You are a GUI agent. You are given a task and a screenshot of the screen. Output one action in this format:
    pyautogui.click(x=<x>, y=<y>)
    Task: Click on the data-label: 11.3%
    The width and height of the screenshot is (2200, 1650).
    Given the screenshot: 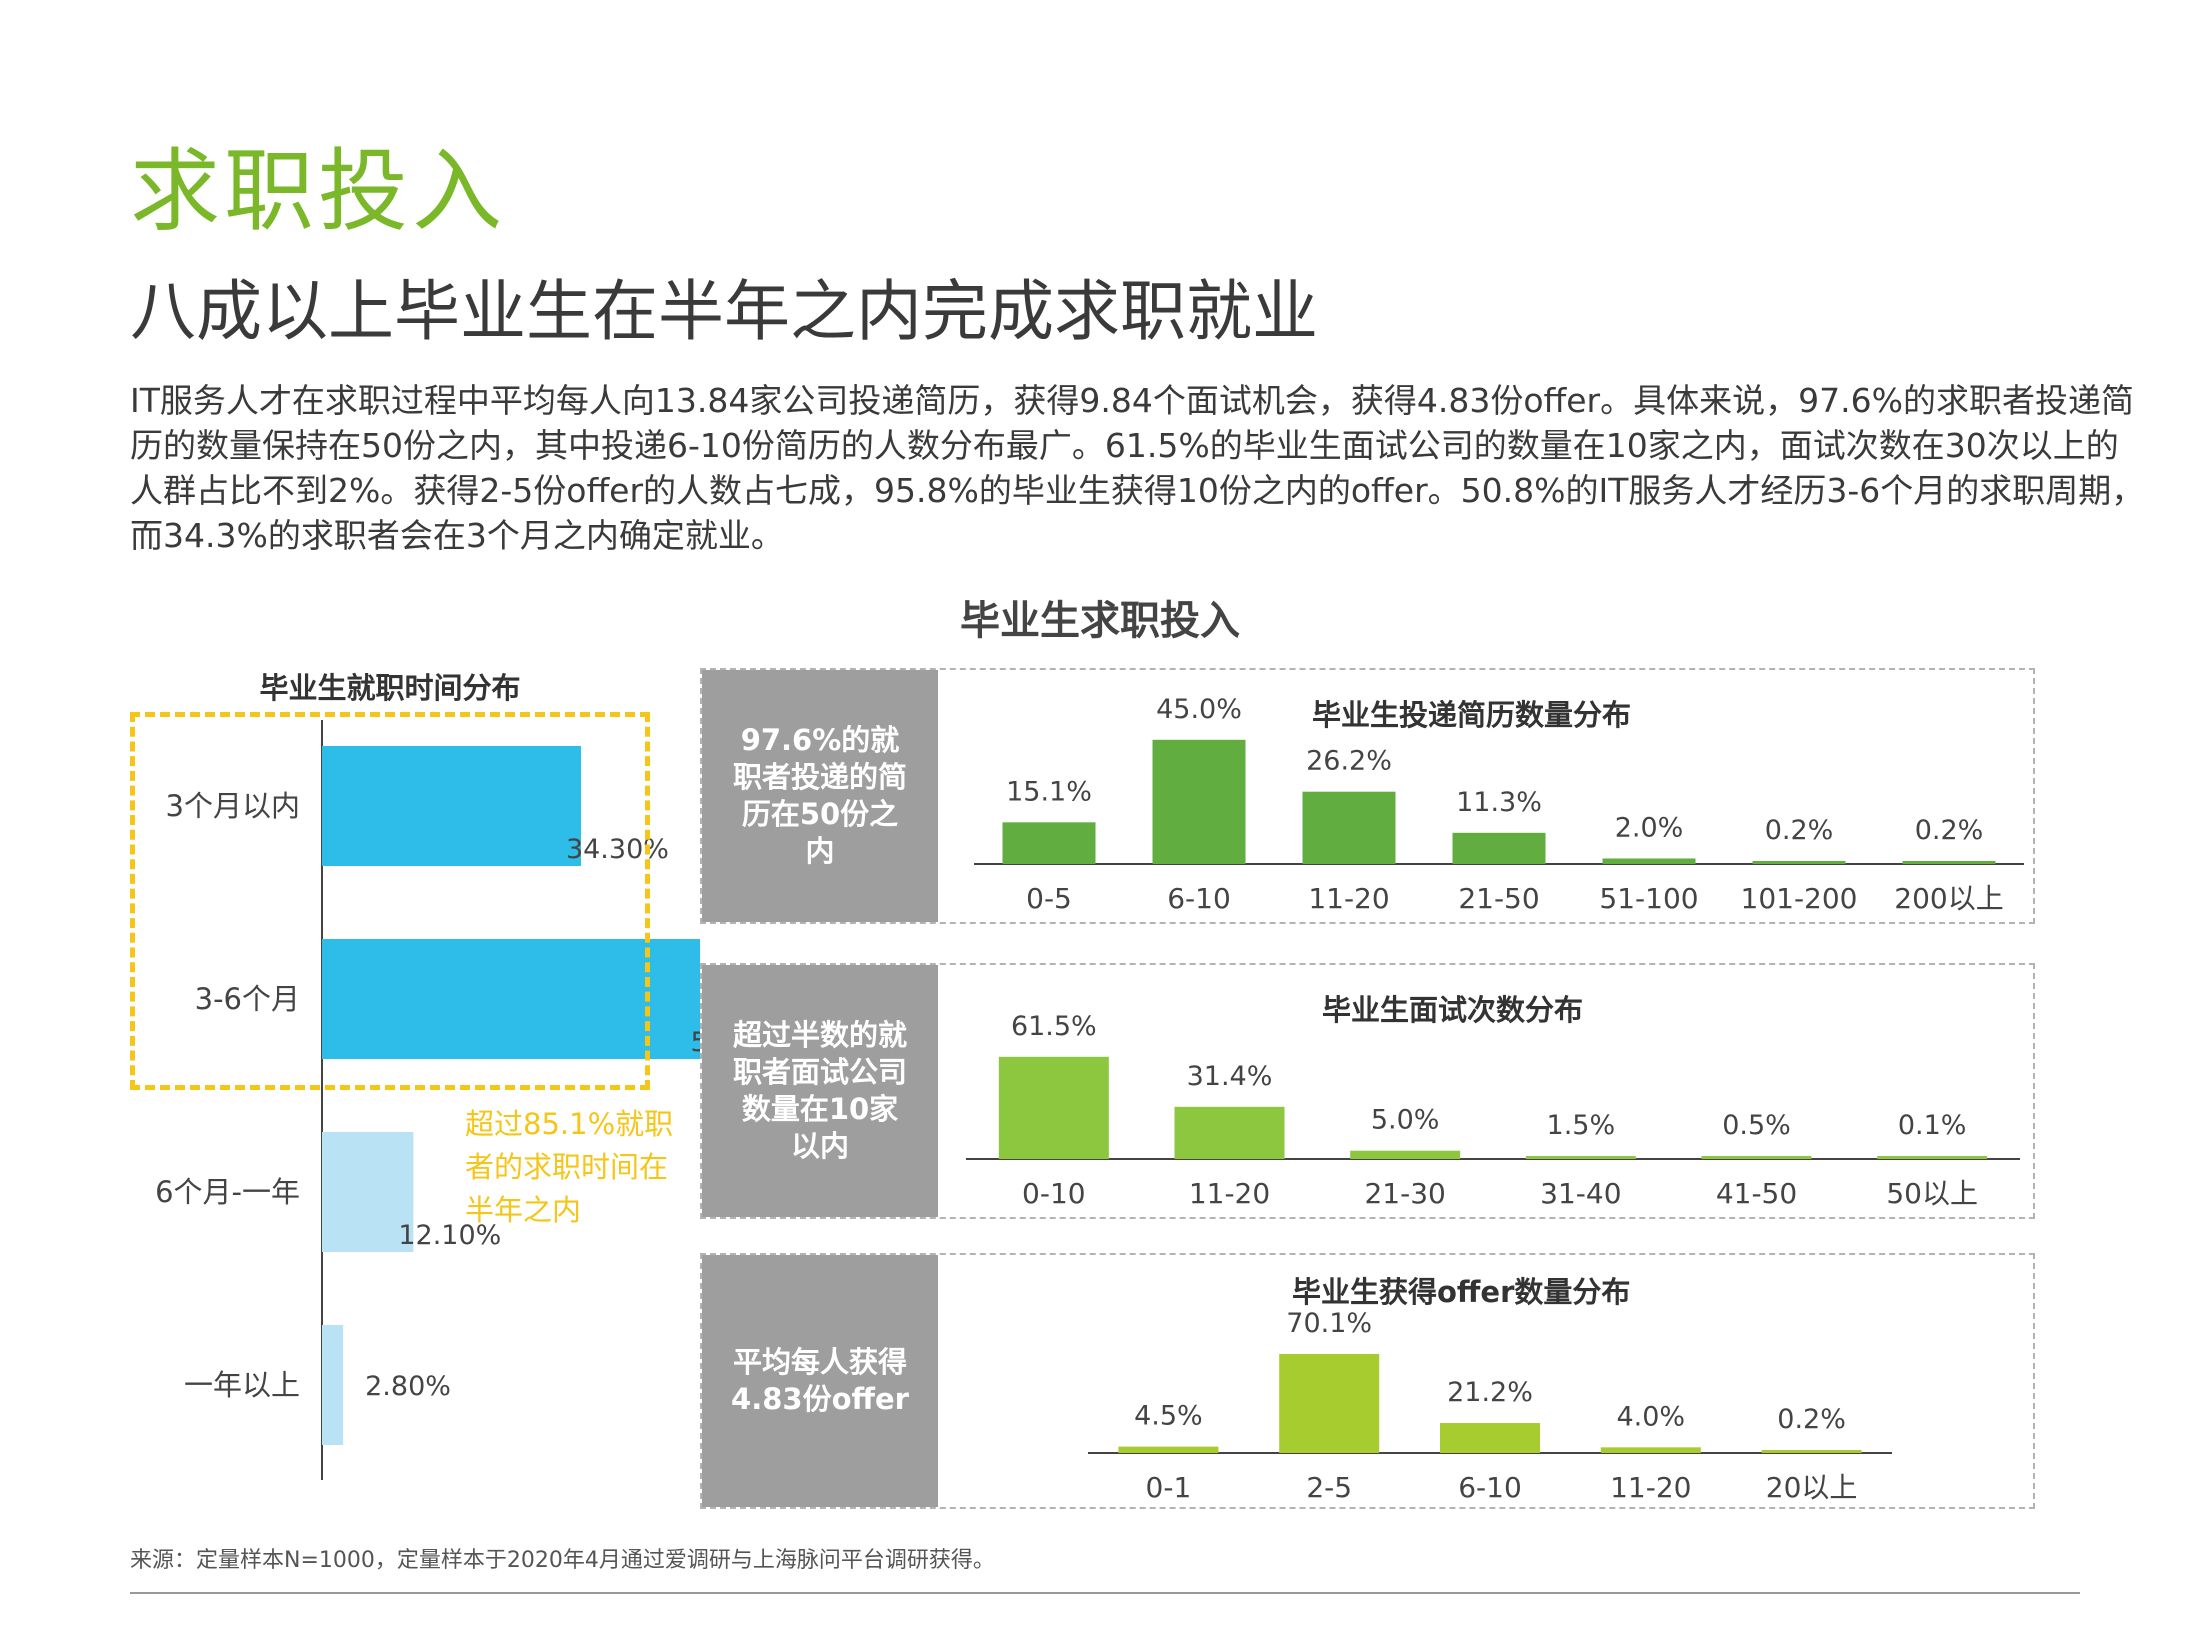 What is the action you would take?
    pyautogui.click(x=1499, y=802)
    